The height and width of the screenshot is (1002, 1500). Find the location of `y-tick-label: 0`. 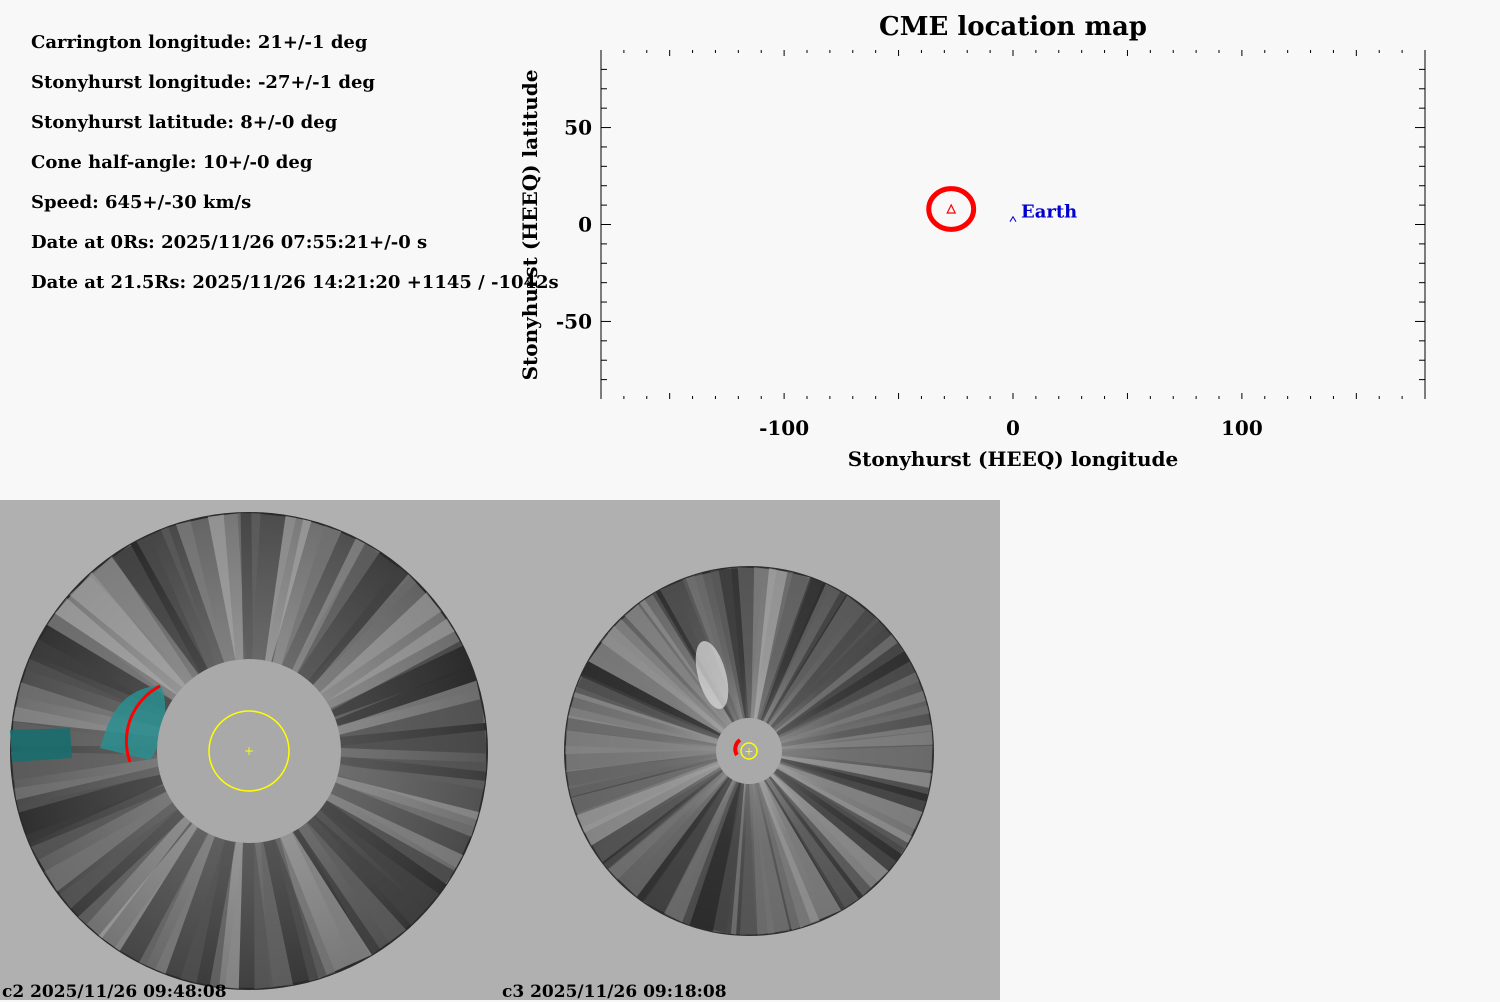

y-tick-label: 0 is located at coordinates (585, 225).